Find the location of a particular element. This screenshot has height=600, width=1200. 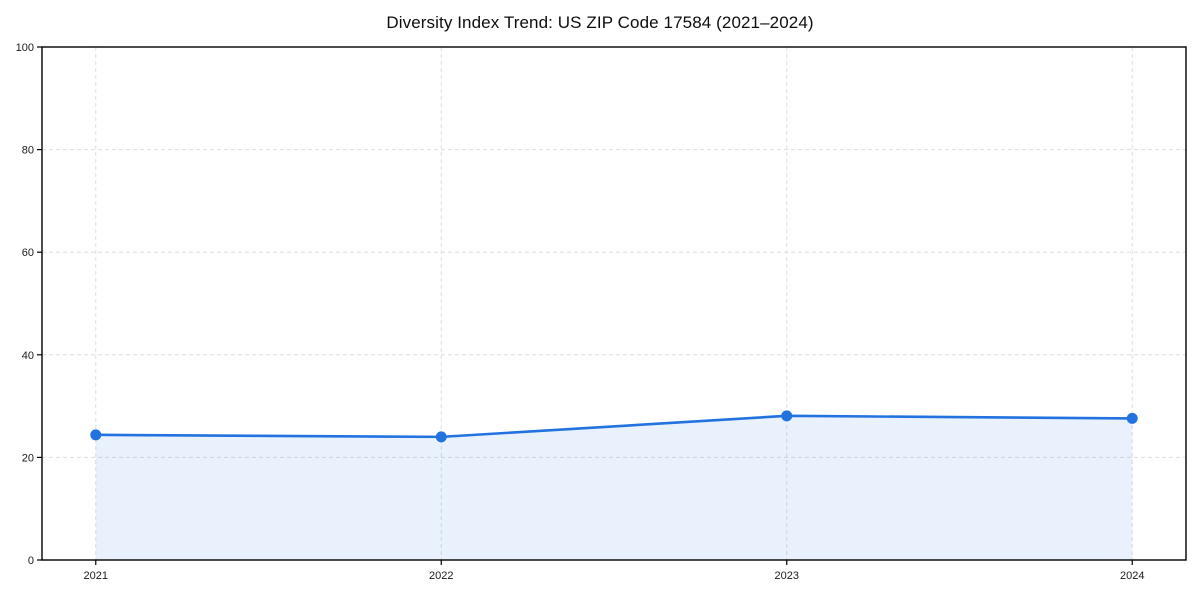

series-line is located at coordinates (614, 426).